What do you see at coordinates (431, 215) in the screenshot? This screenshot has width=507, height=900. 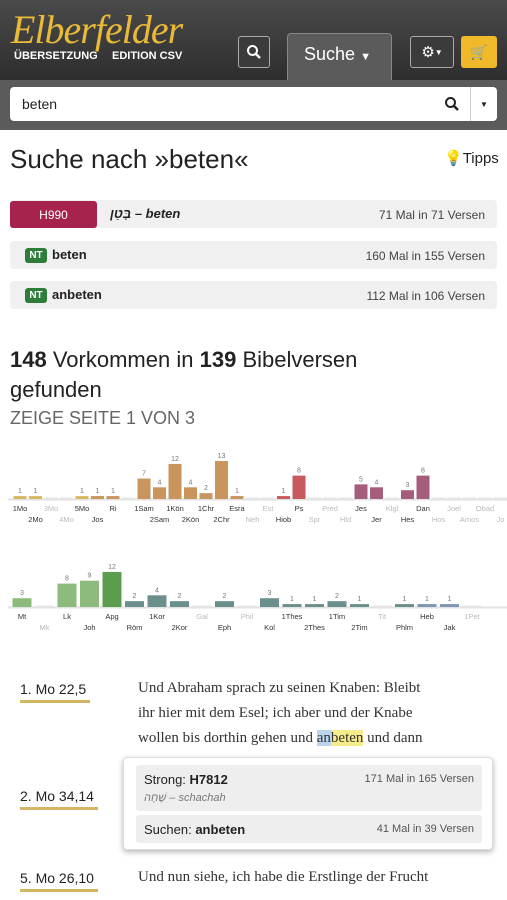 I see `count: 71 Mal in 71 Versen` at bounding box center [431, 215].